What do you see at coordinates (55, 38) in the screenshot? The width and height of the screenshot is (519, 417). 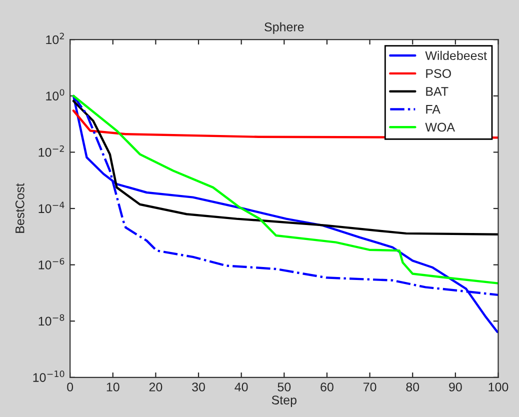 I see `y-tick-label: 10$^{2}$` at bounding box center [55, 38].